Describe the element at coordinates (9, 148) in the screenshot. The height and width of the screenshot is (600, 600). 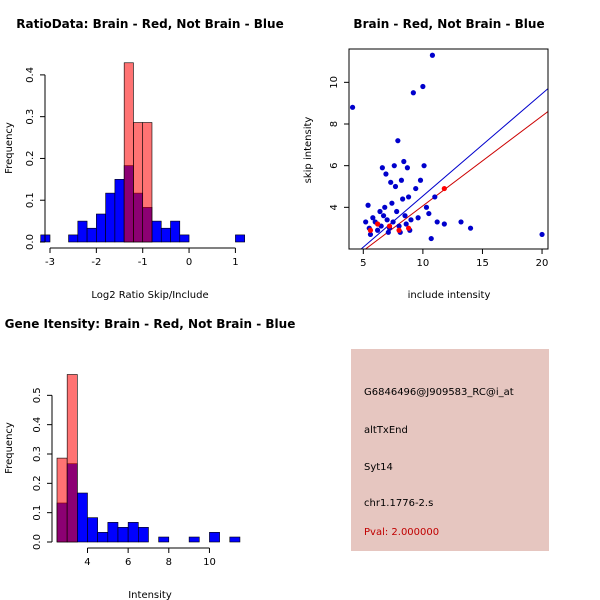
I see `ratio-histogram-ylabel: Frequency` at that location.